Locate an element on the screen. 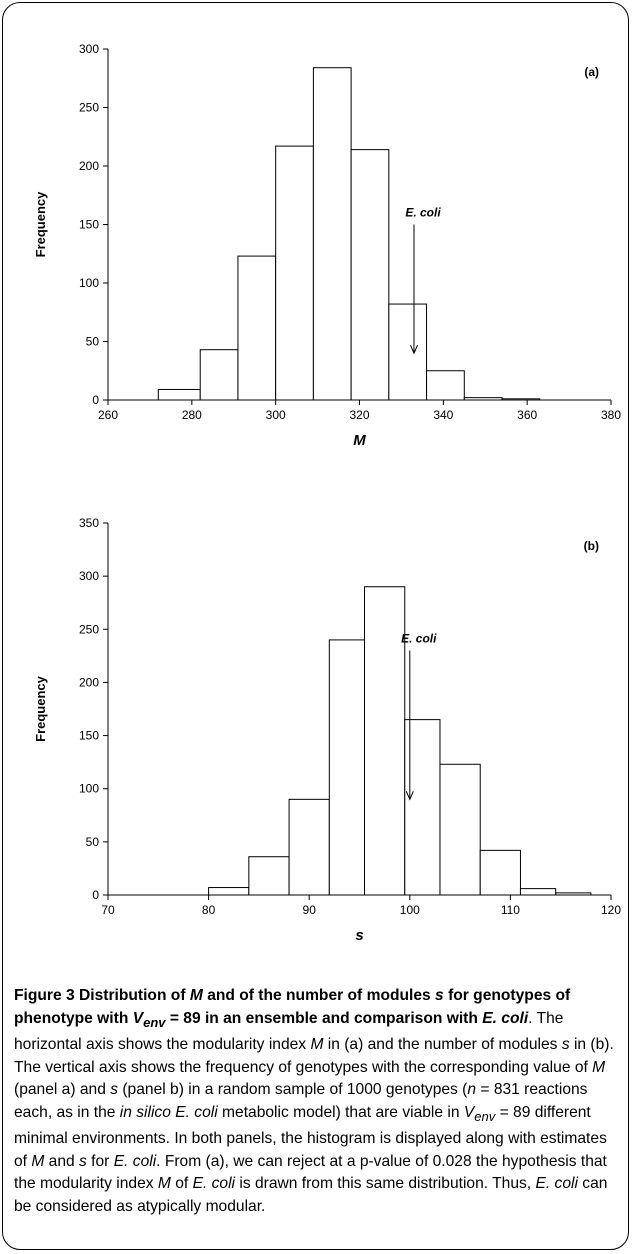  x-tick-label: 70 is located at coordinates (108, 910).